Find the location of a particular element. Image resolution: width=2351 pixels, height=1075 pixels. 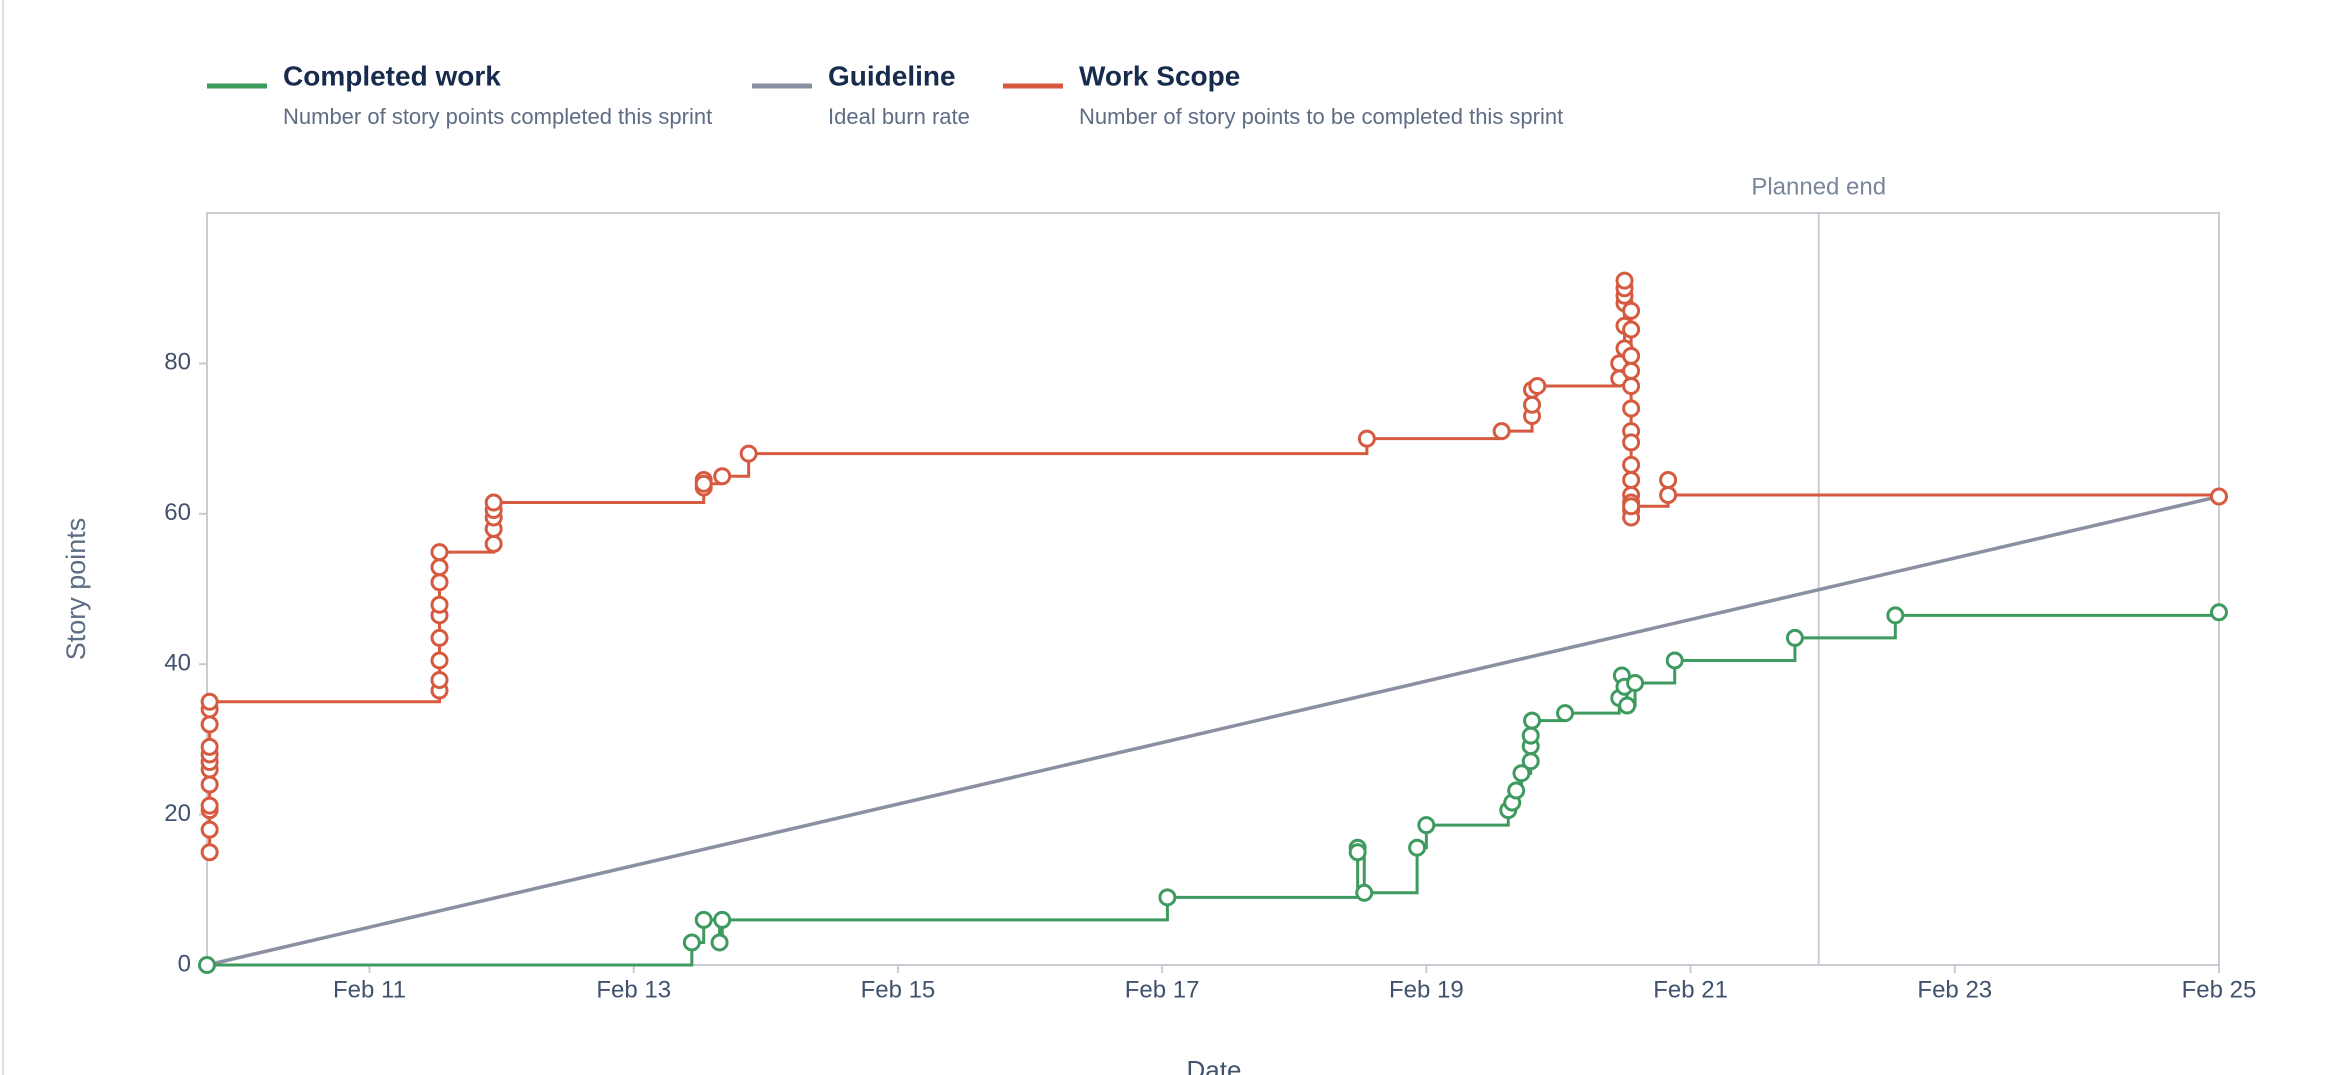

y-tick-label: 40 is located at coordinates (177, 663).